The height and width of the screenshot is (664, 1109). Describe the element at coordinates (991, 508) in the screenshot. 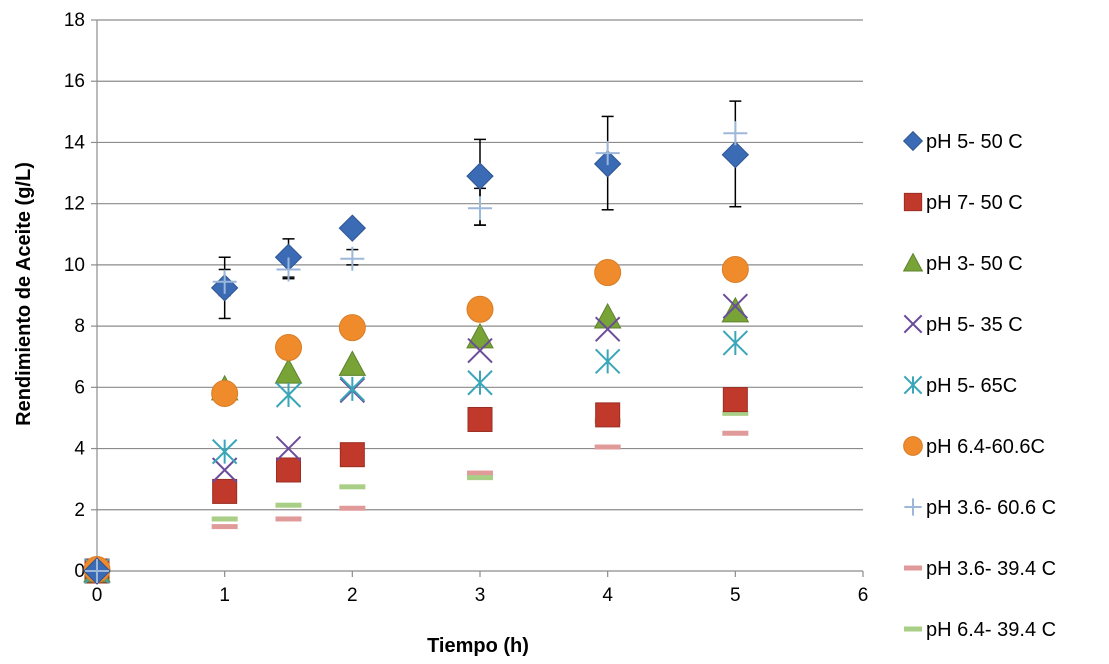

I see `legend-label: pH 3.6- 60.6 C` at that location.